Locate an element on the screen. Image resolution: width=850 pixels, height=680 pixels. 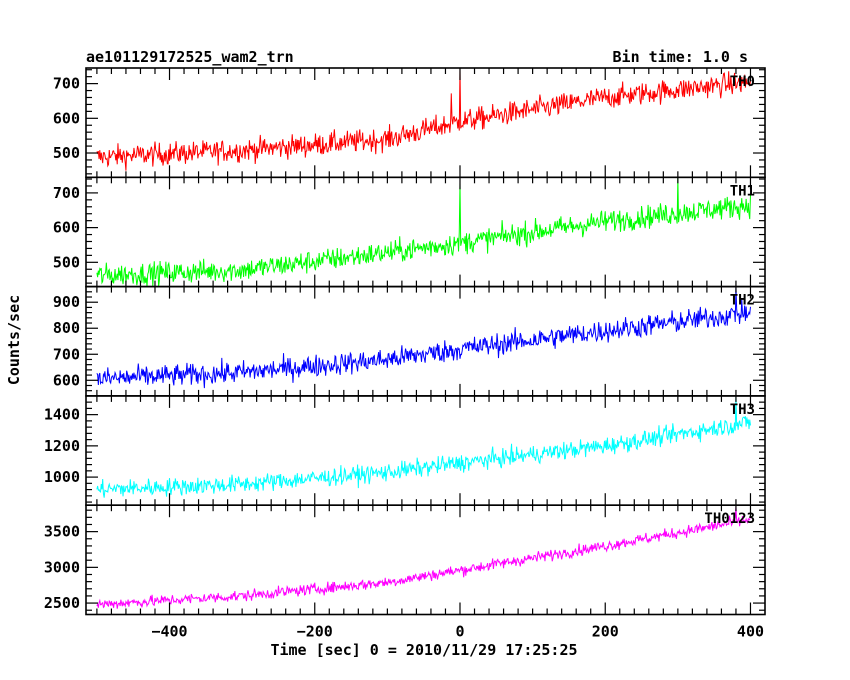
series-label-th0123: TH0123 is located at coordinates (729, 519).